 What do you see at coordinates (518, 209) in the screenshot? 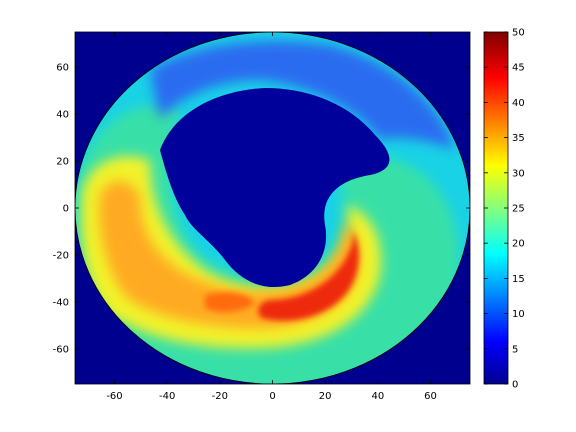
I see `colorbar-tick-label: 25` at bounding box center [518, 209].